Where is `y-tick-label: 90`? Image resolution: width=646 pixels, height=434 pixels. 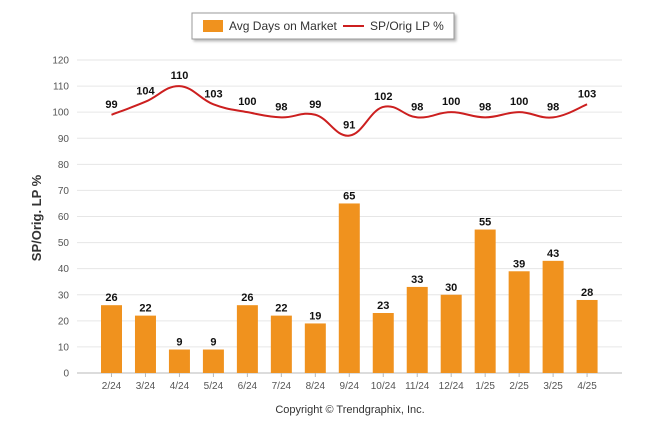
y-tick-label: 90 is located at coordinates (64, 139).